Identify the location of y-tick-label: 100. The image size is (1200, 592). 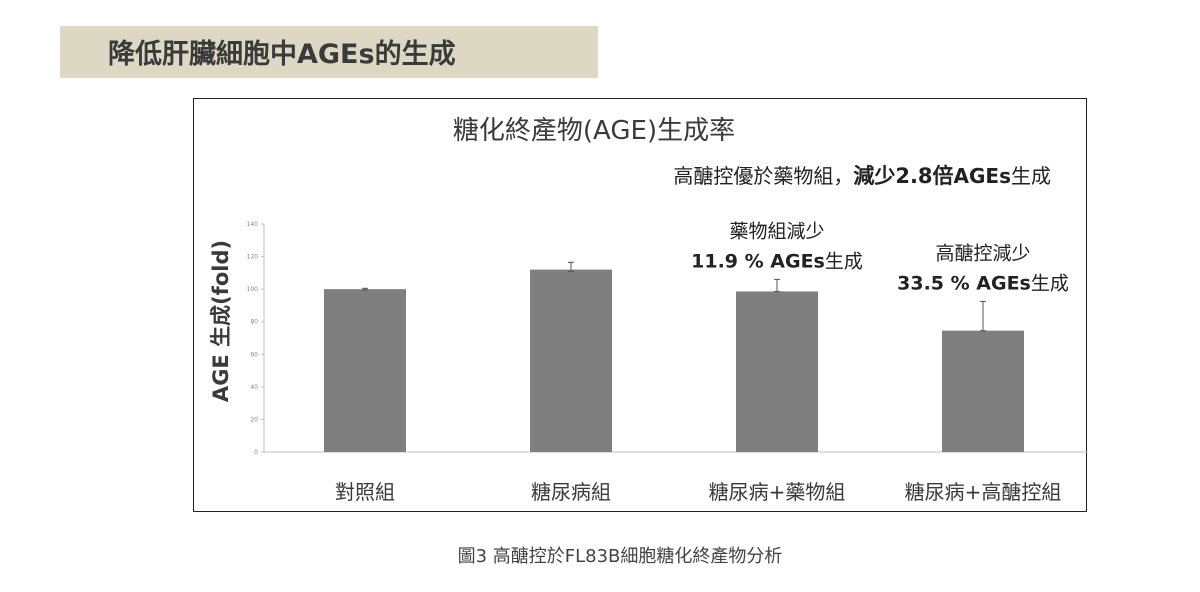
(253, 289).